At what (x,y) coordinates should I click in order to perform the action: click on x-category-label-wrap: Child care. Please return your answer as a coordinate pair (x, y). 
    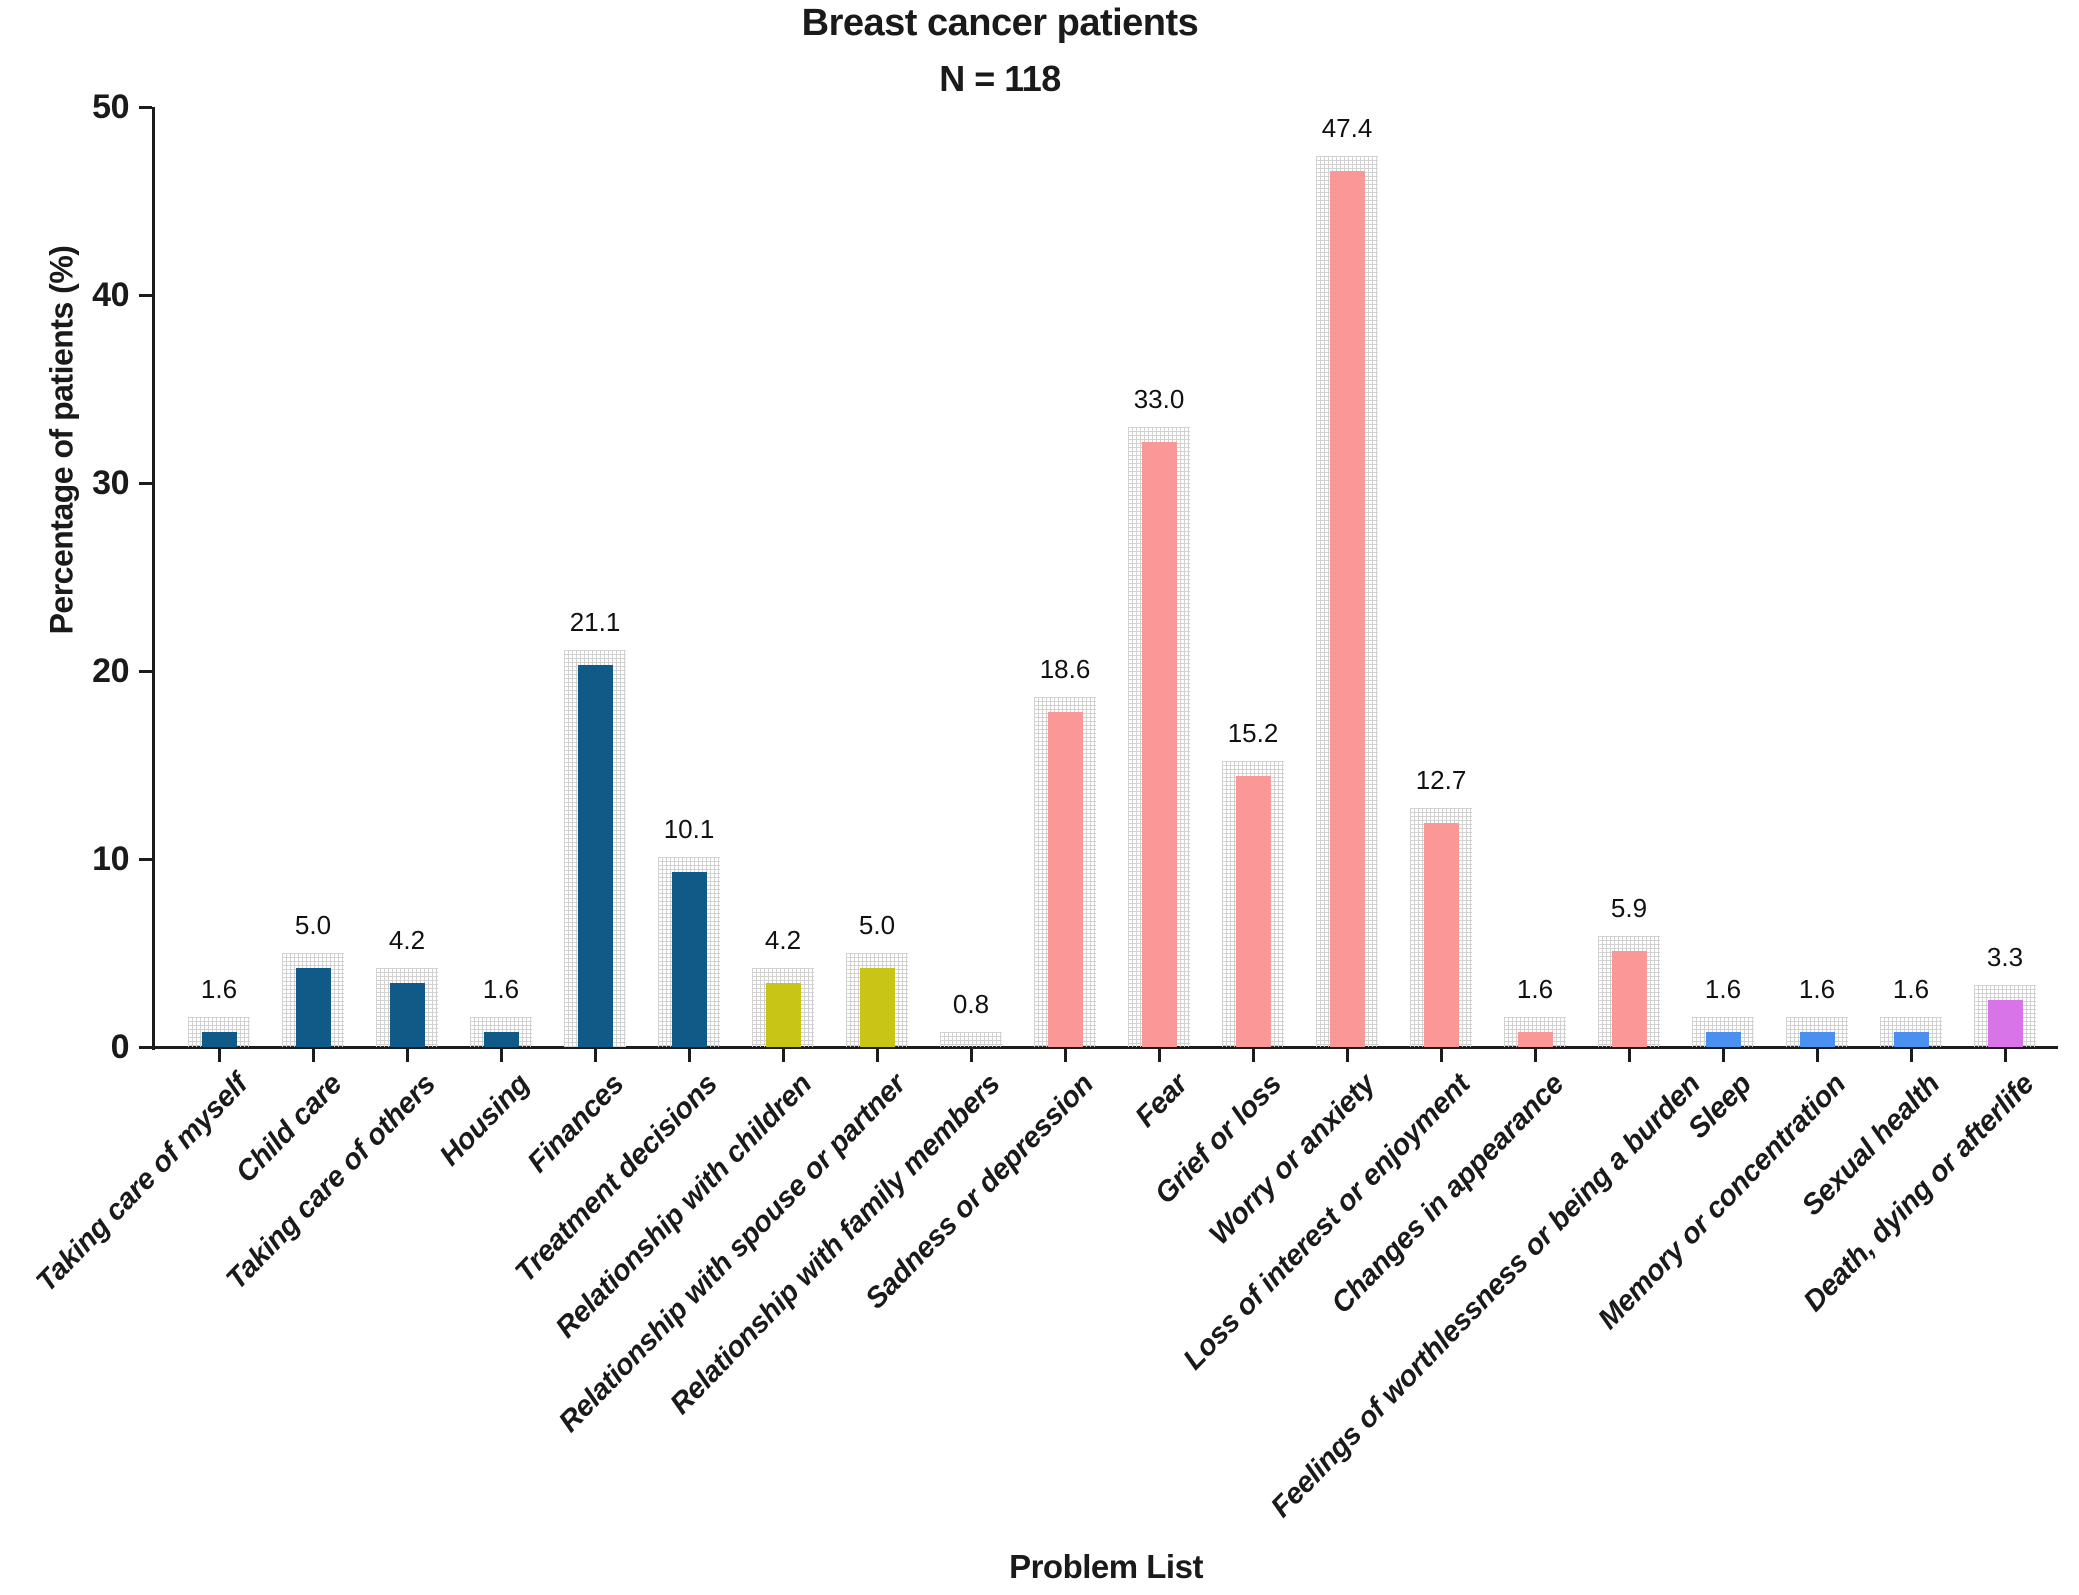
    Looking at the image, I should click on (174, 1128).